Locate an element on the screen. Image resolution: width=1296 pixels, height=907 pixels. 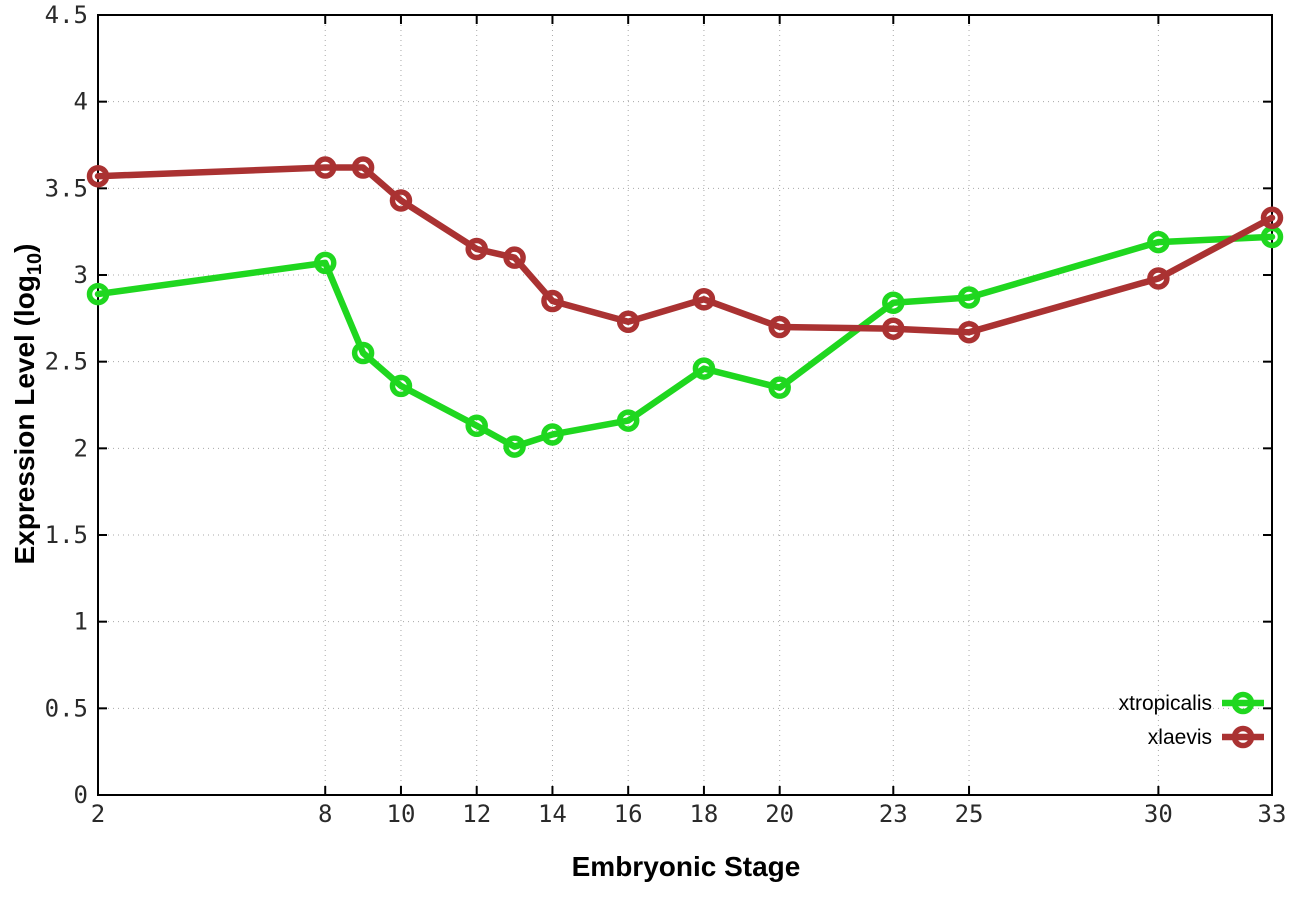
y-tick-label: 4.5 is located at coordinates (66, 15).